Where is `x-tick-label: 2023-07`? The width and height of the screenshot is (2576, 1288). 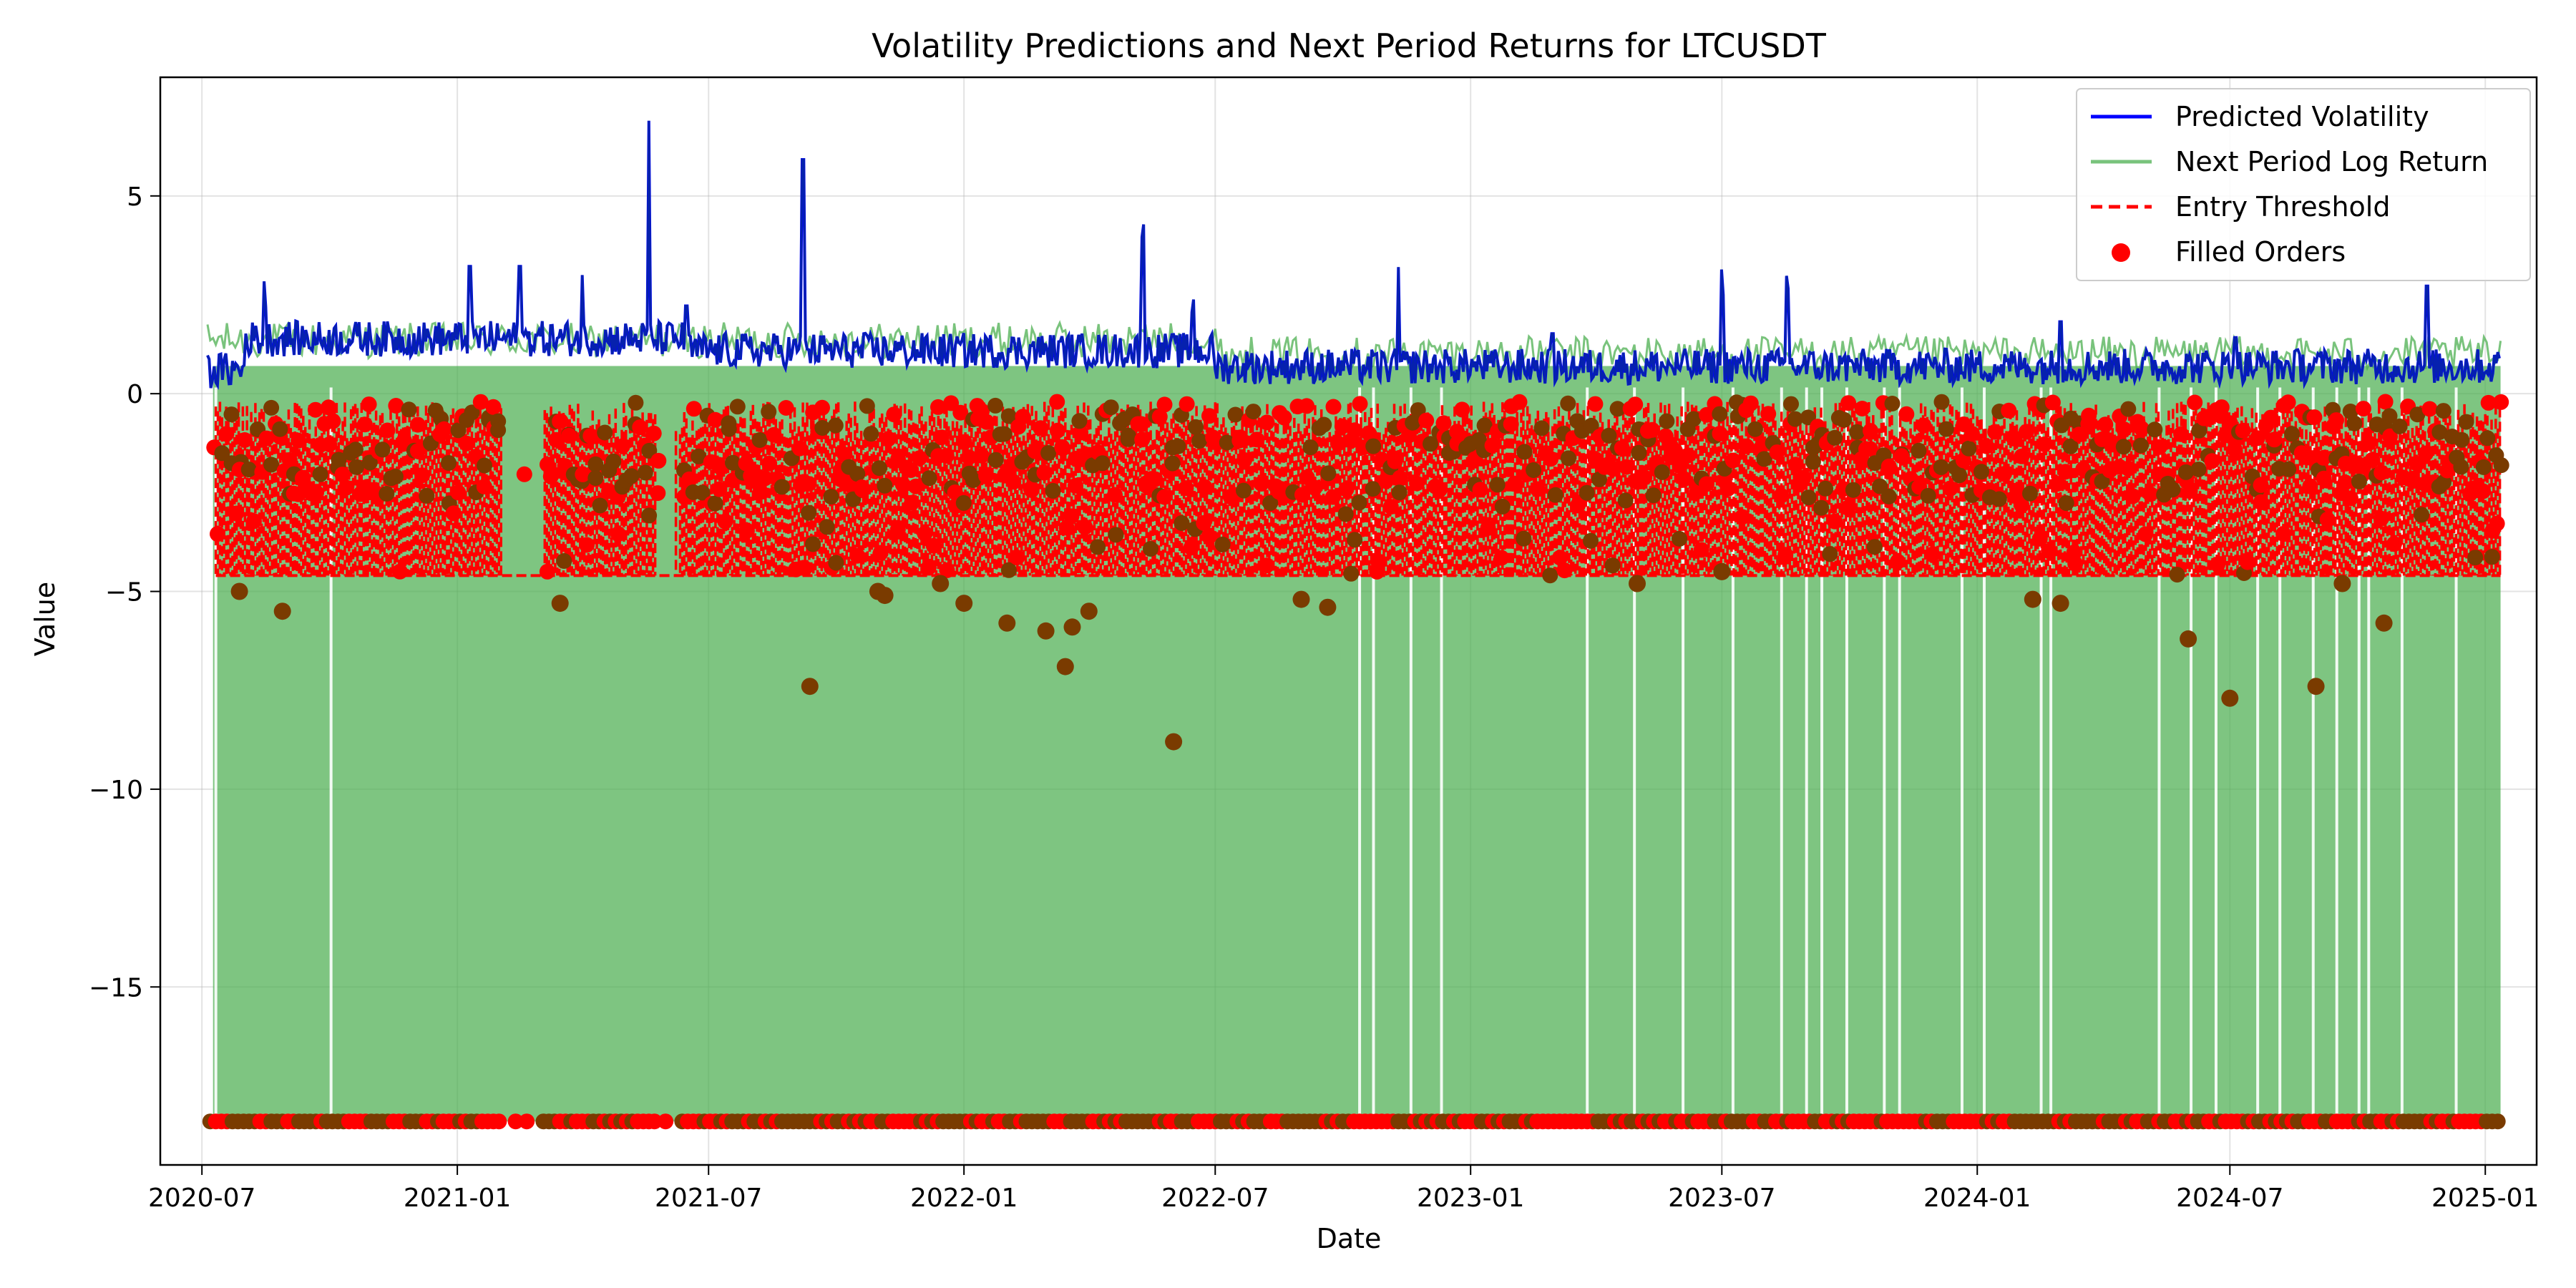 x-tick-label: 2023-07 is located at coordinates (1721, 1198).